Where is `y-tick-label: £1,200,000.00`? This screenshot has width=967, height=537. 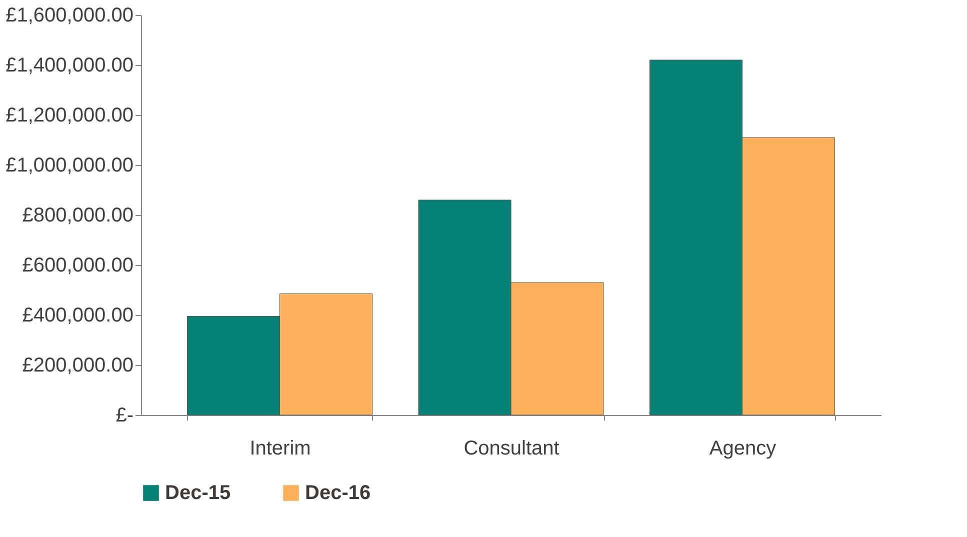 y-tick-label: £1,200,000.00 is located at coordinates (70, 115).